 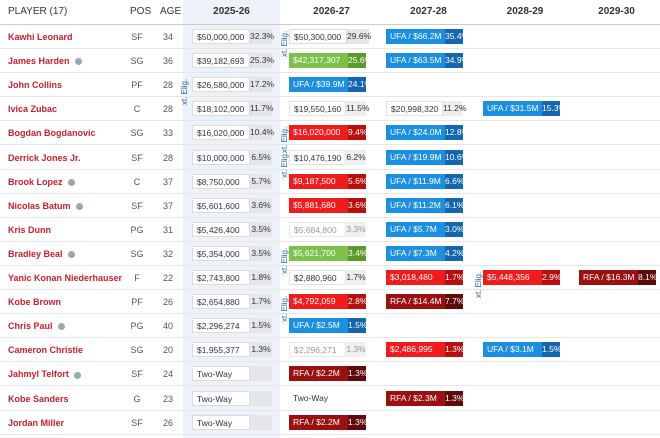 I want to click on age: 31, so click(x=167, y=229).